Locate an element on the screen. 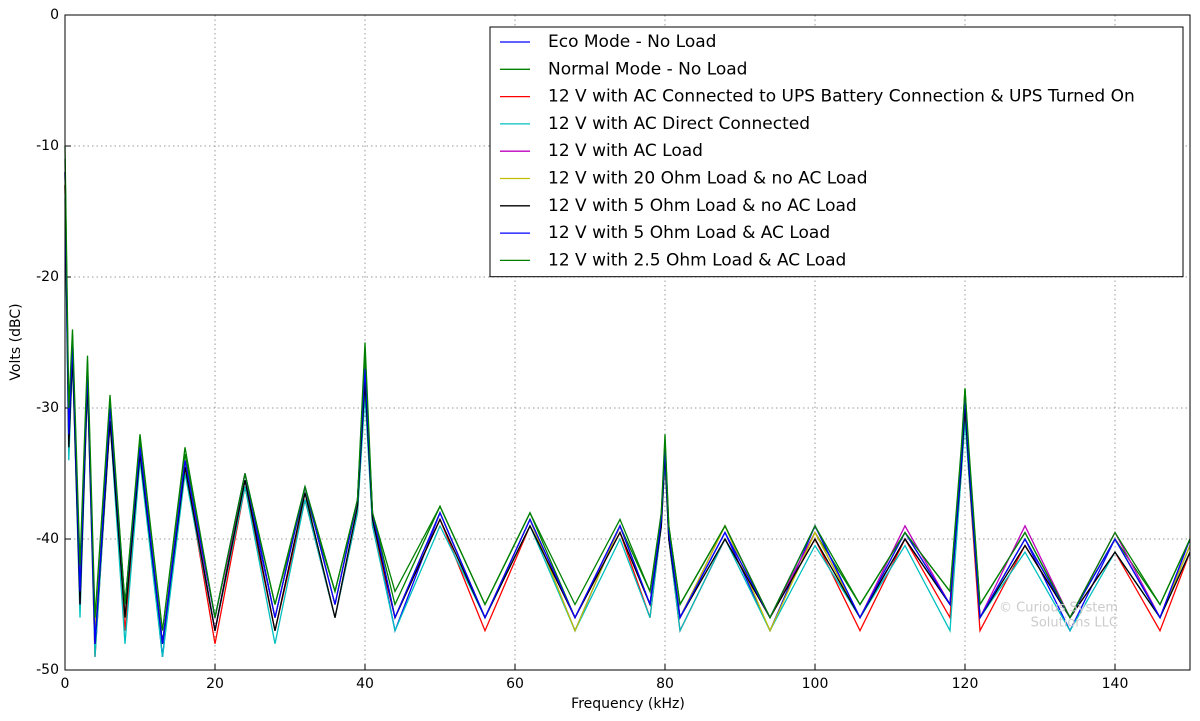 The width and height of the screenshot is (1200, 721). legend-label: 12 V with AC Load is located at coordinates (625, 151).